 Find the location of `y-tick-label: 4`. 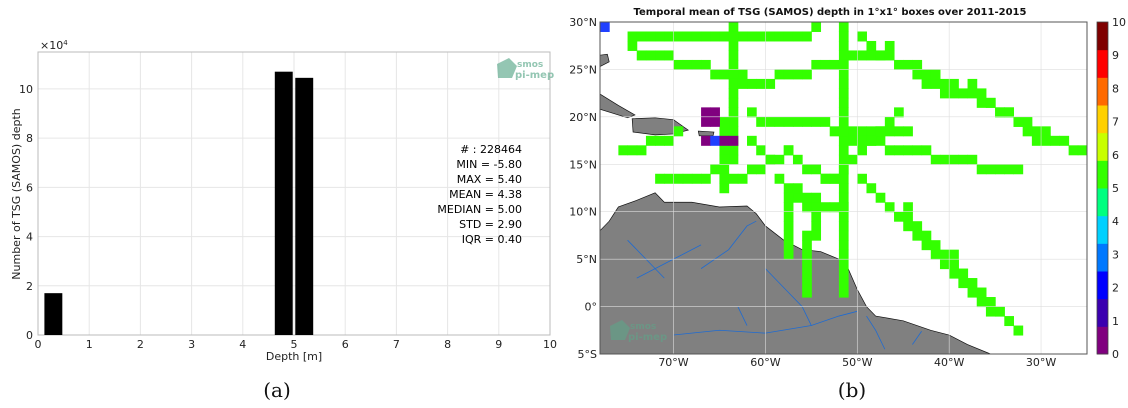

y-tick-label: 4 is located at coordinates (29, 237).